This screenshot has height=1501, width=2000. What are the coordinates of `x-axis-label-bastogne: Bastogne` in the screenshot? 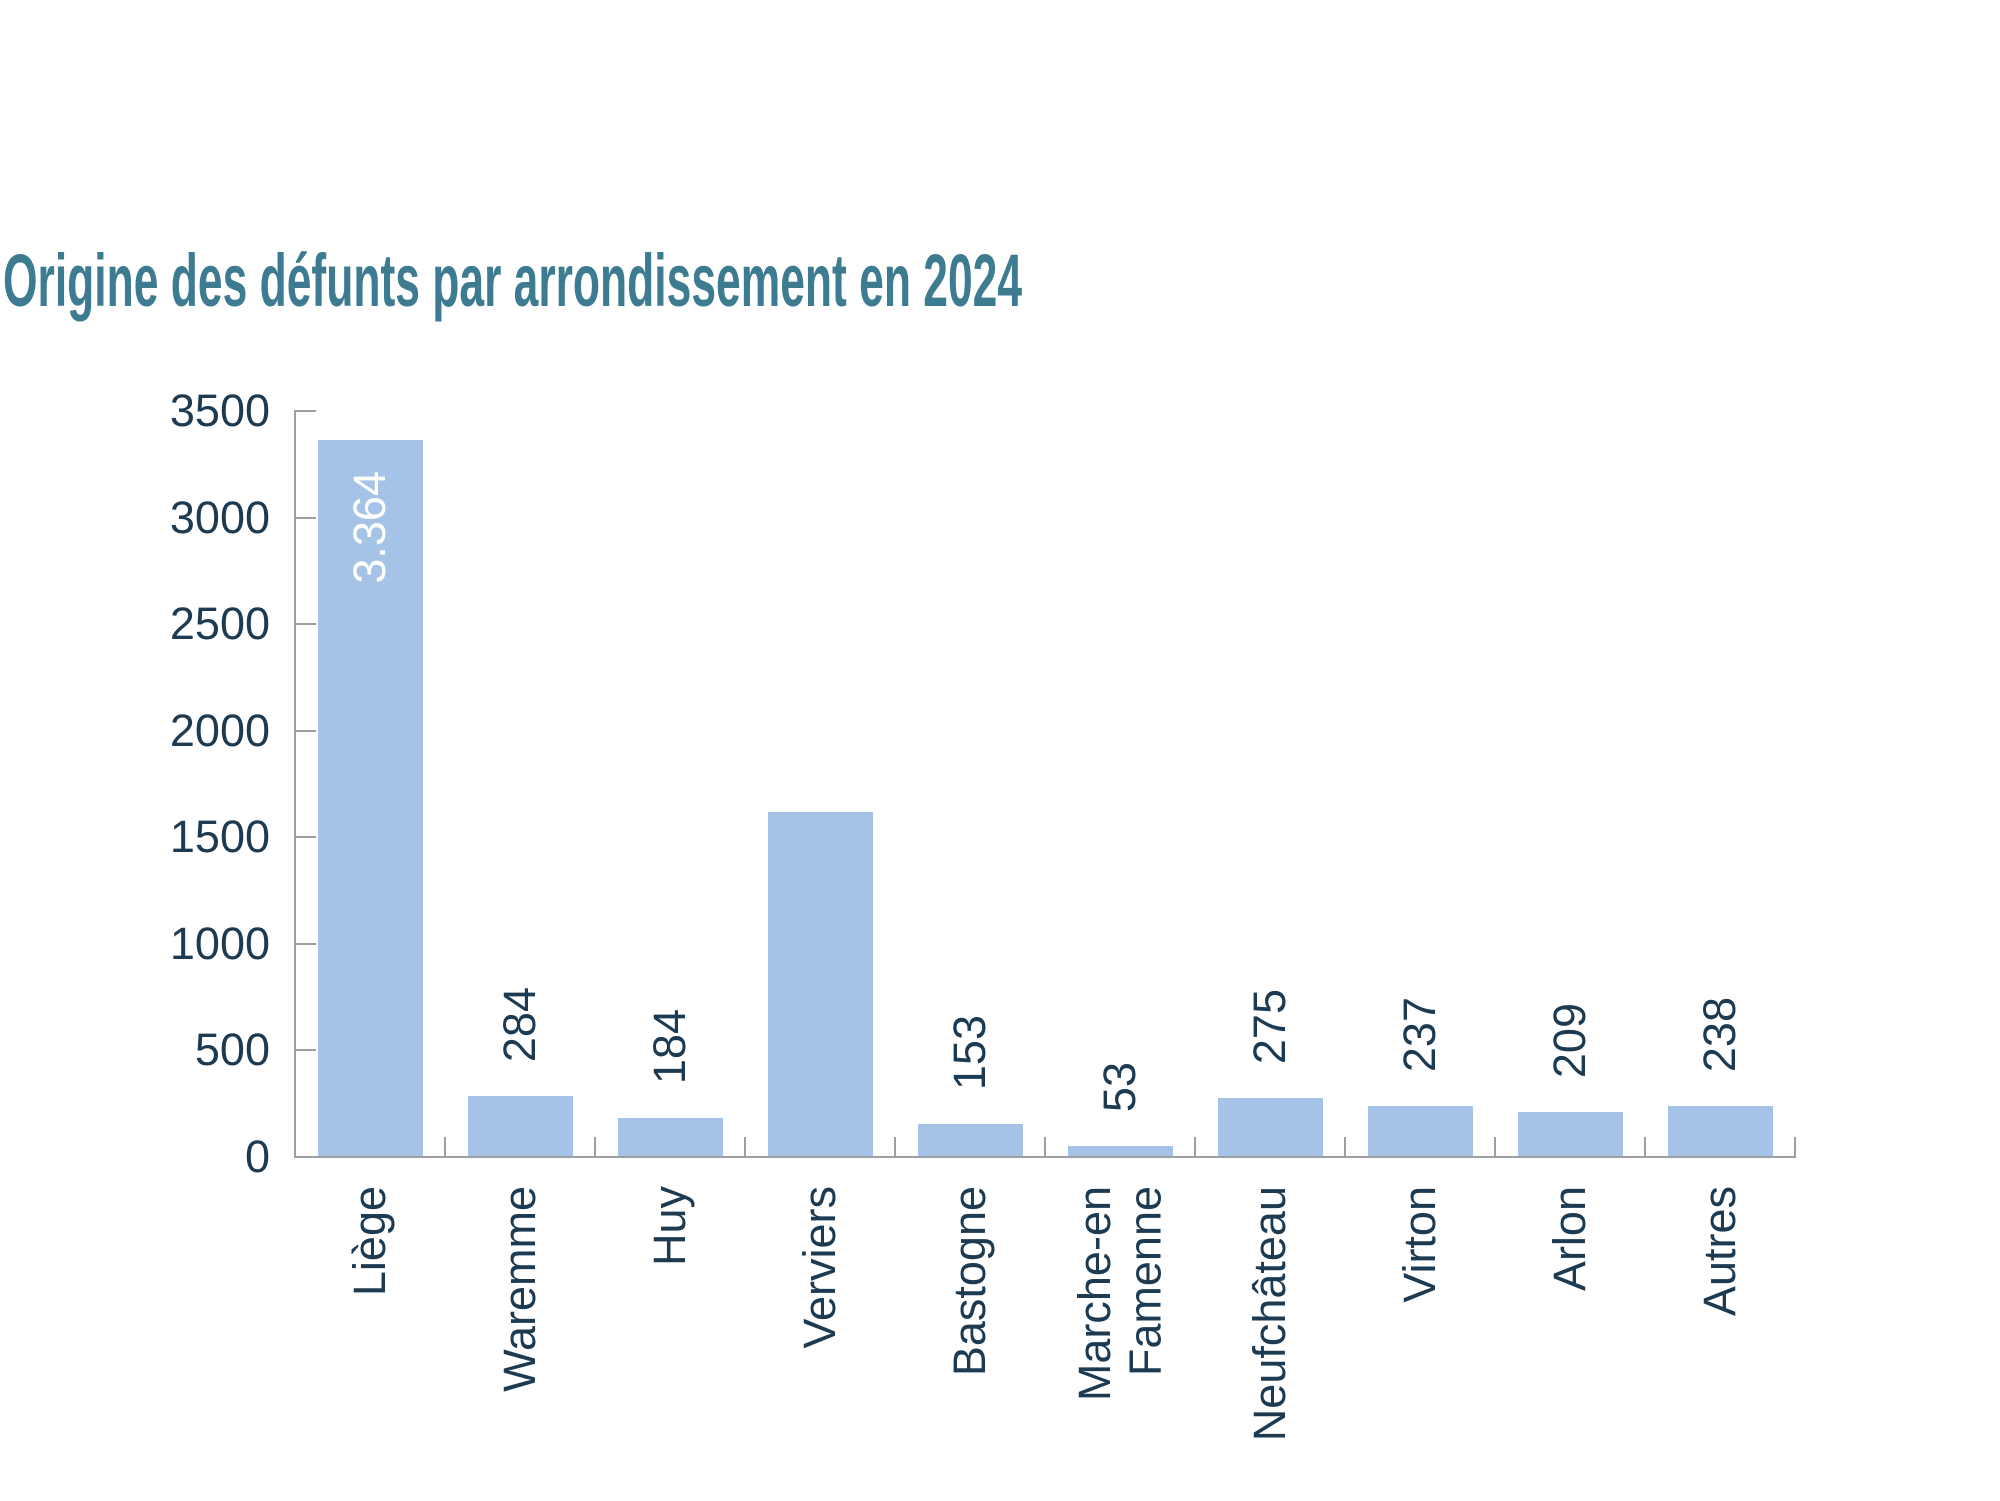 It's located at (970, 1343).